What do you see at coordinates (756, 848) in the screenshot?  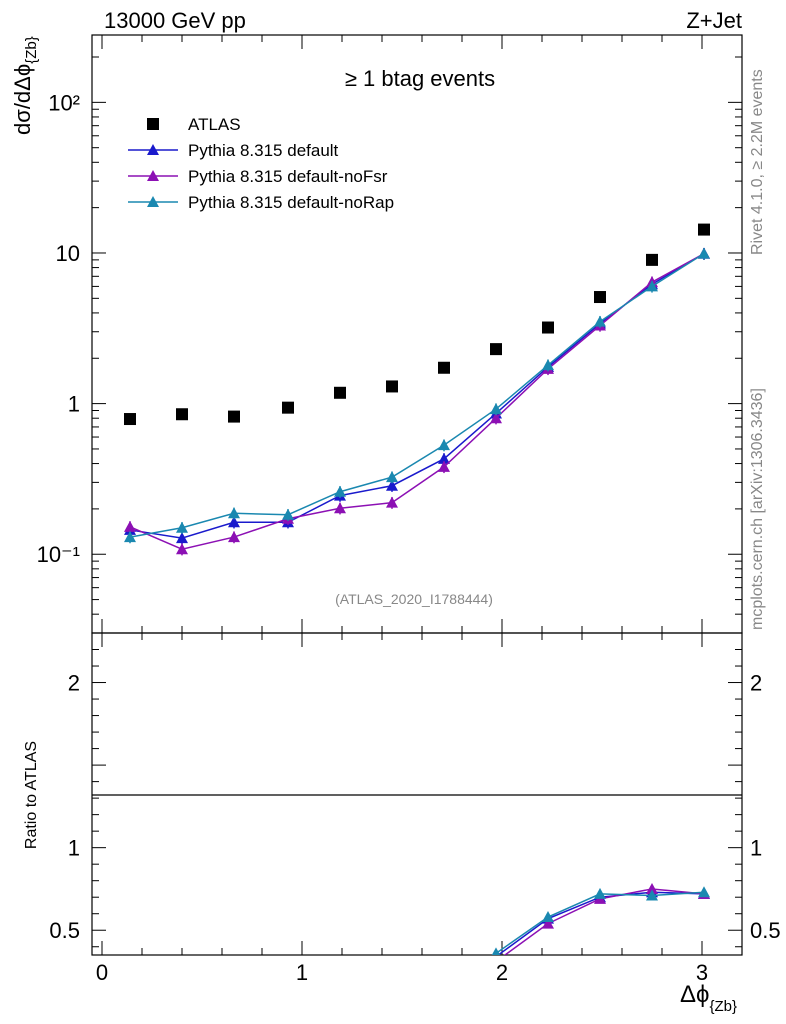 I see `ratio-y-tick-label-right: 1` at bounding box center [756, 848].